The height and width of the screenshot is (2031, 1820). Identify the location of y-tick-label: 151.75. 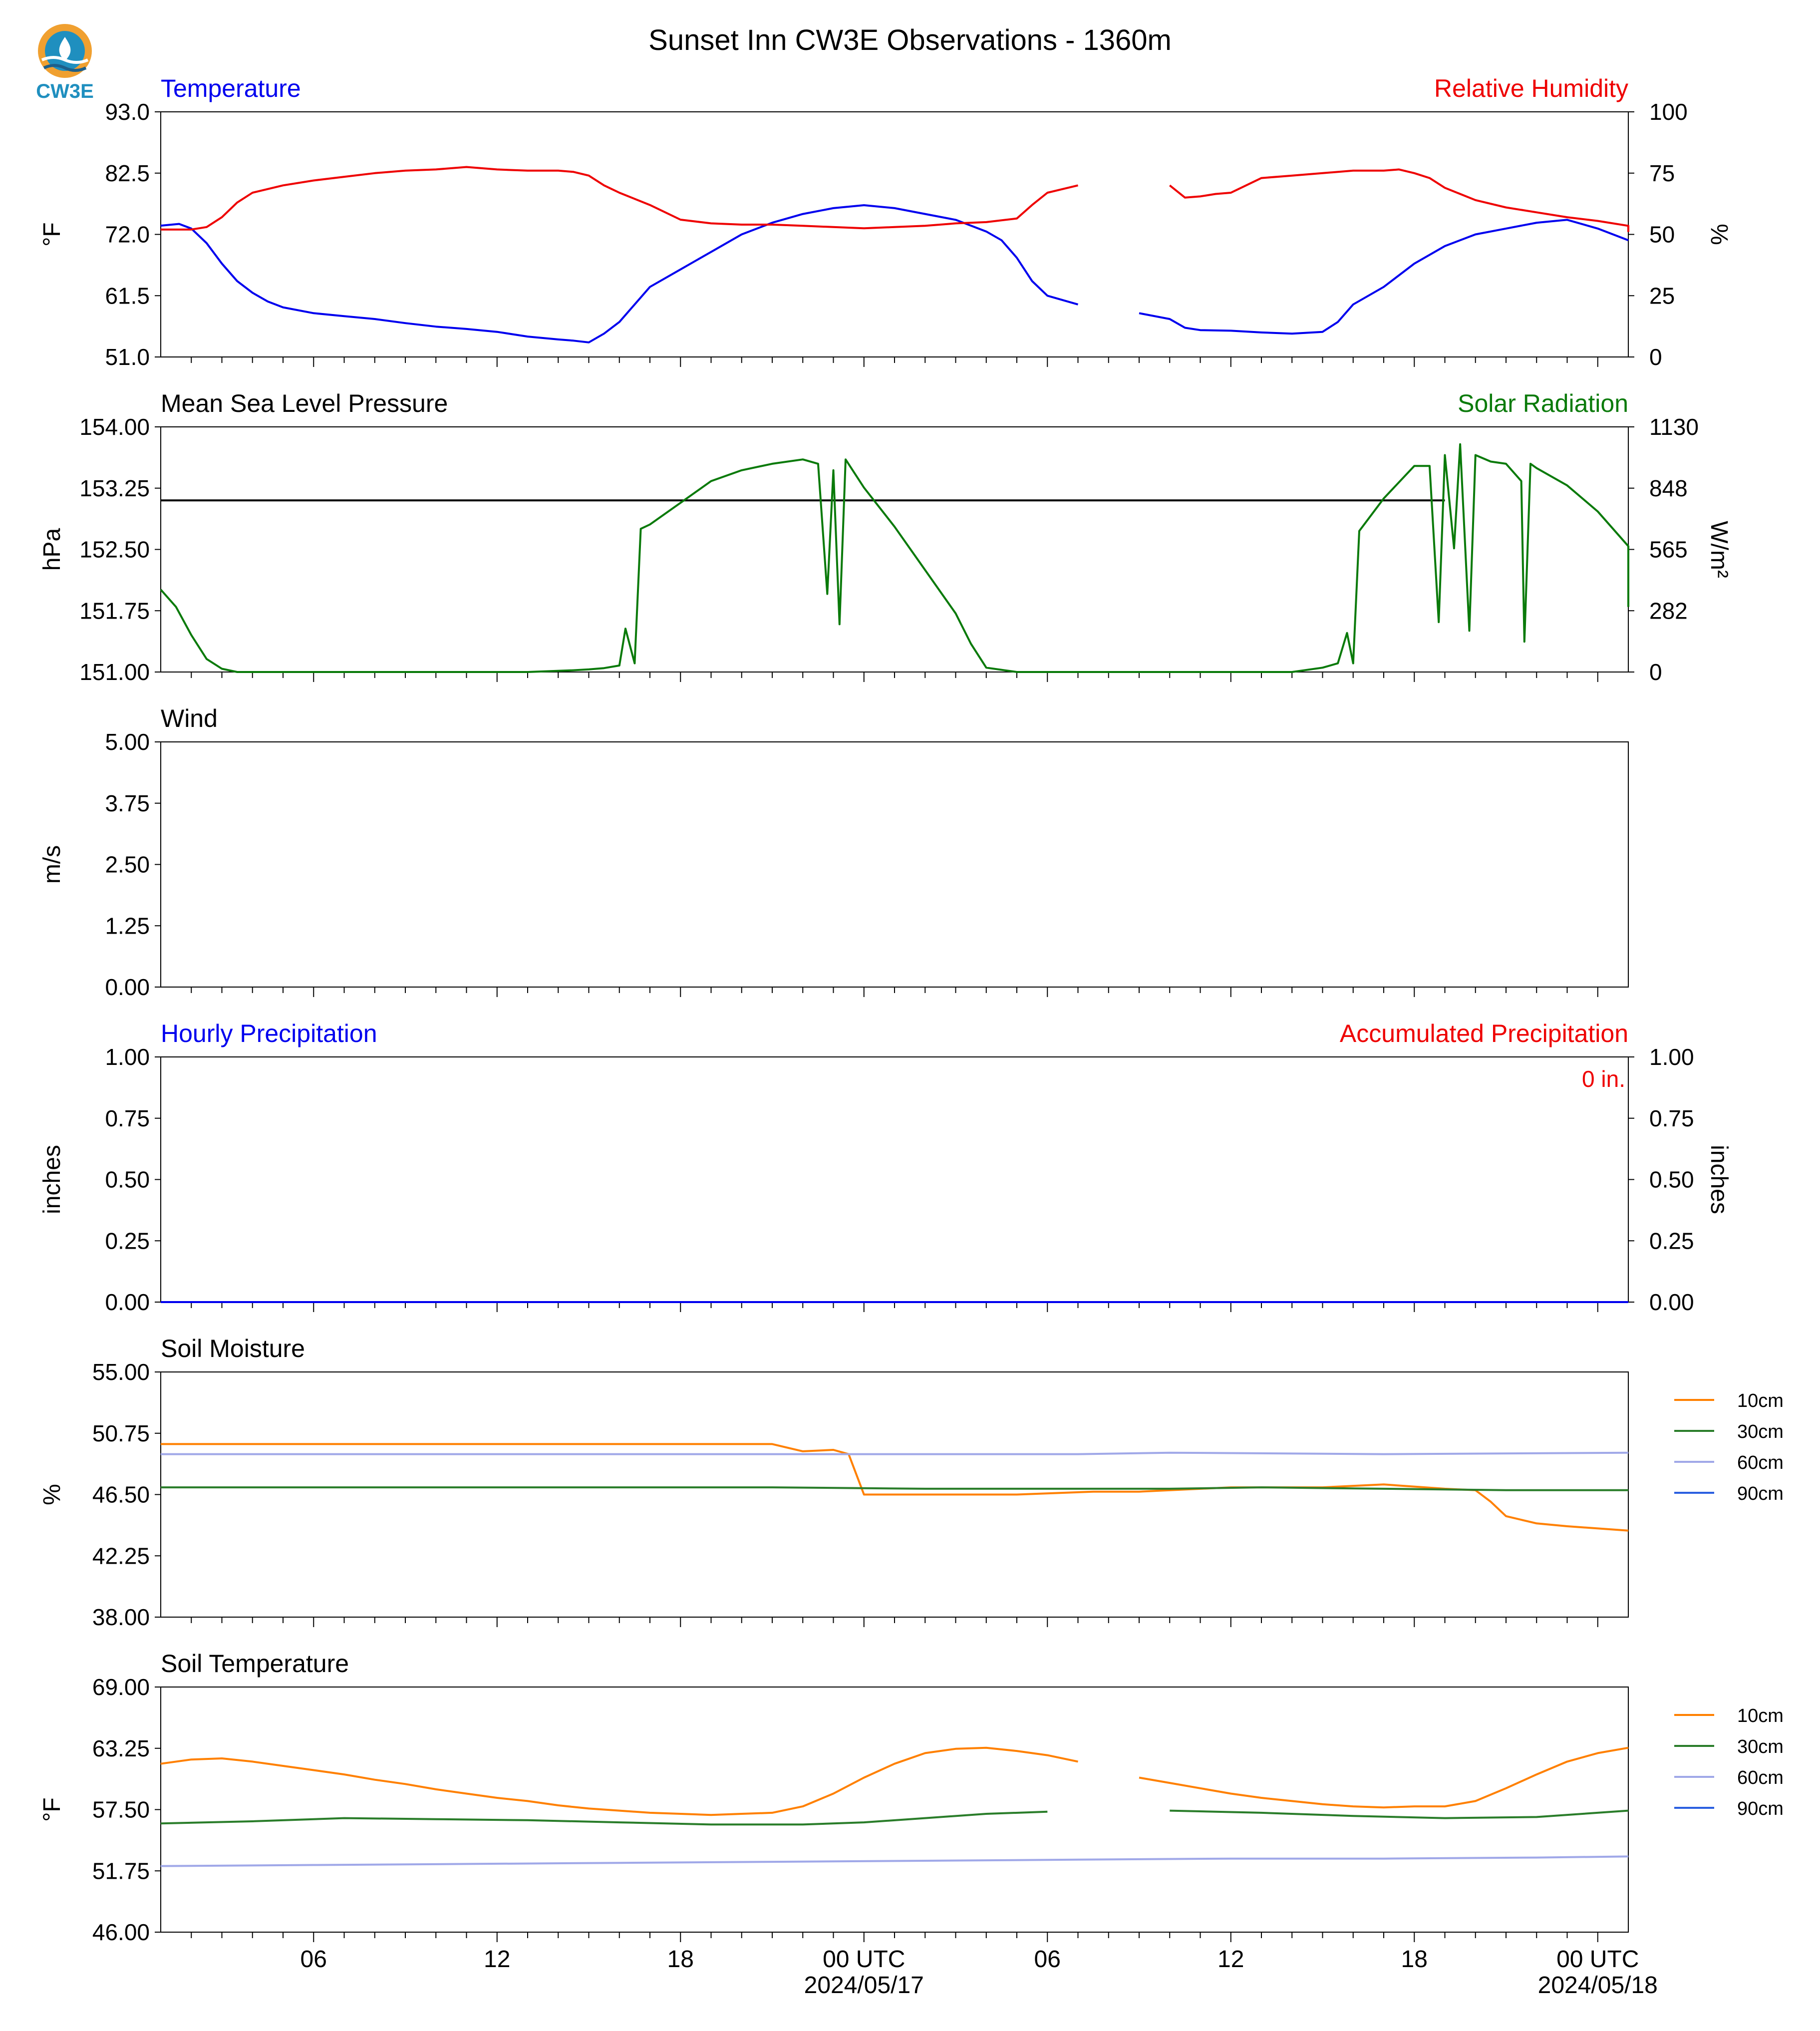
(114, 611).